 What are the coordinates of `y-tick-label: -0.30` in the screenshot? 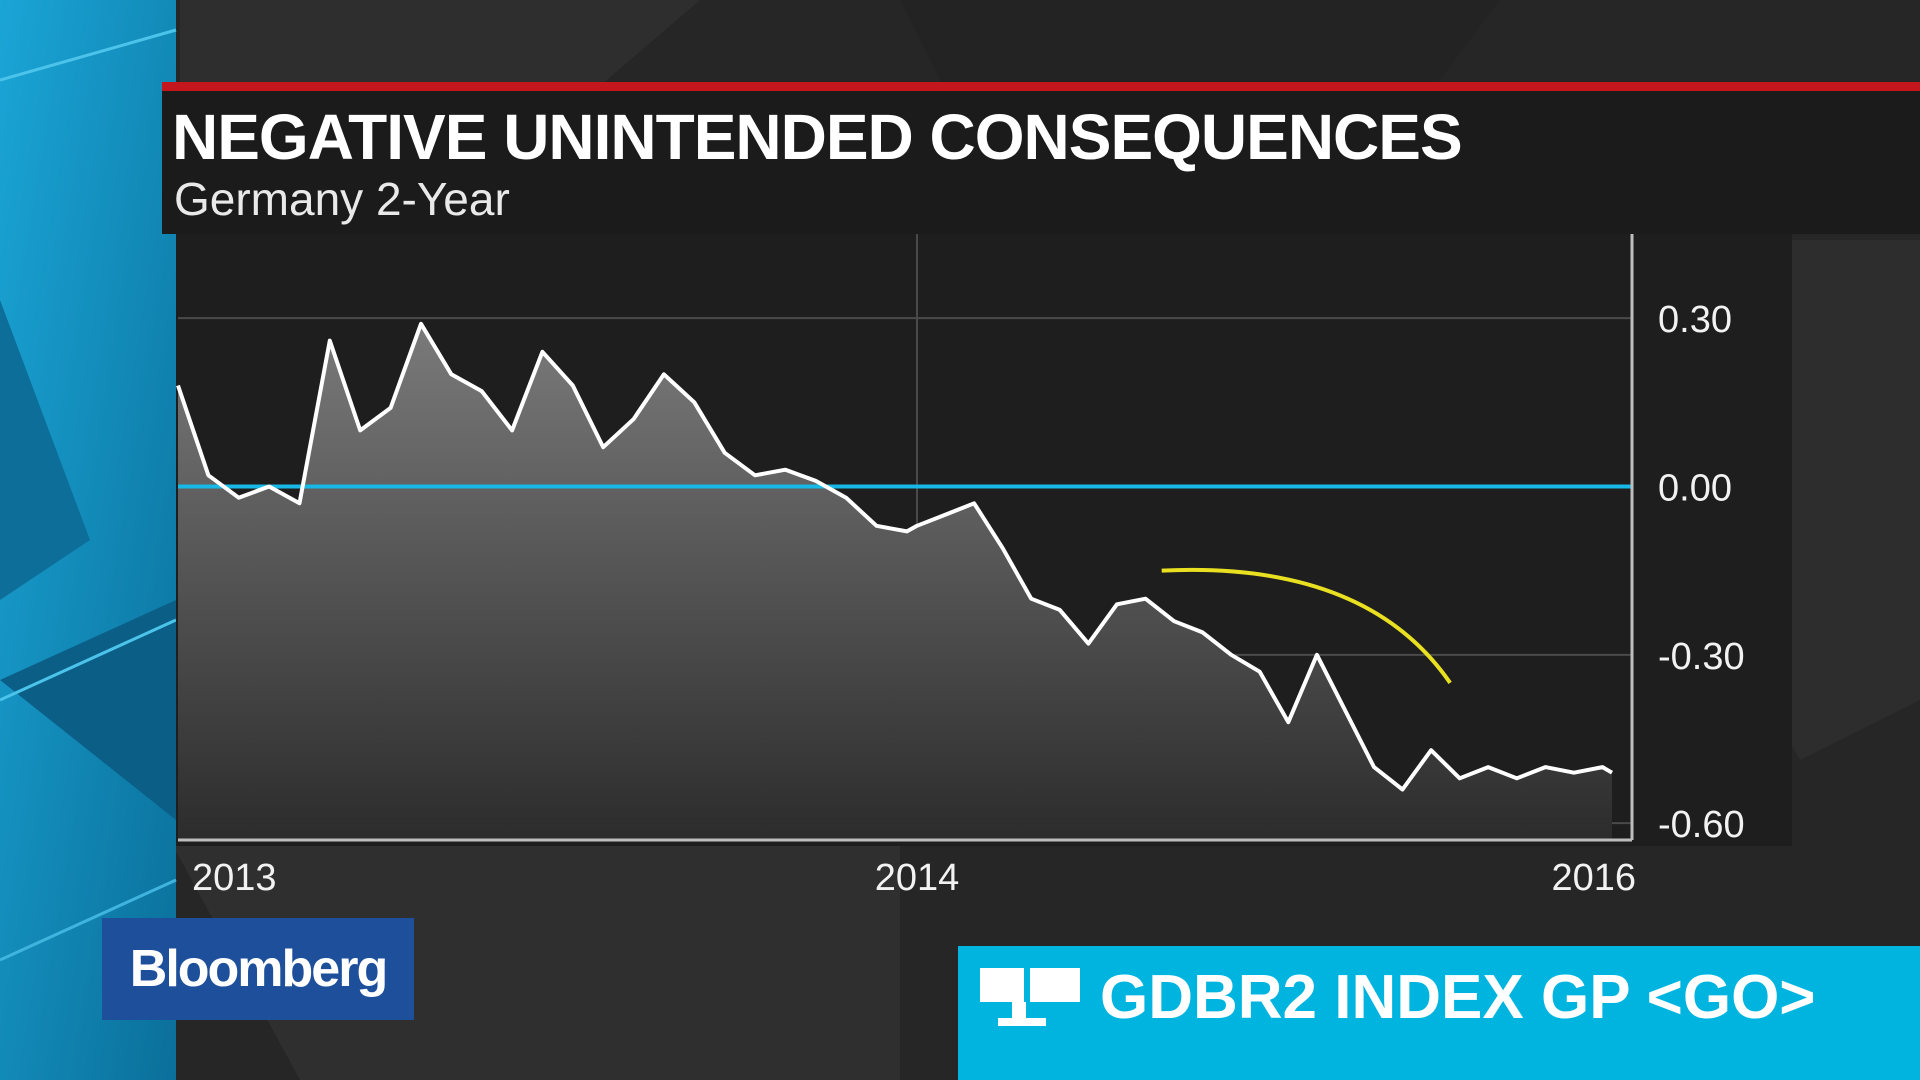 It's located at (1701, 657).